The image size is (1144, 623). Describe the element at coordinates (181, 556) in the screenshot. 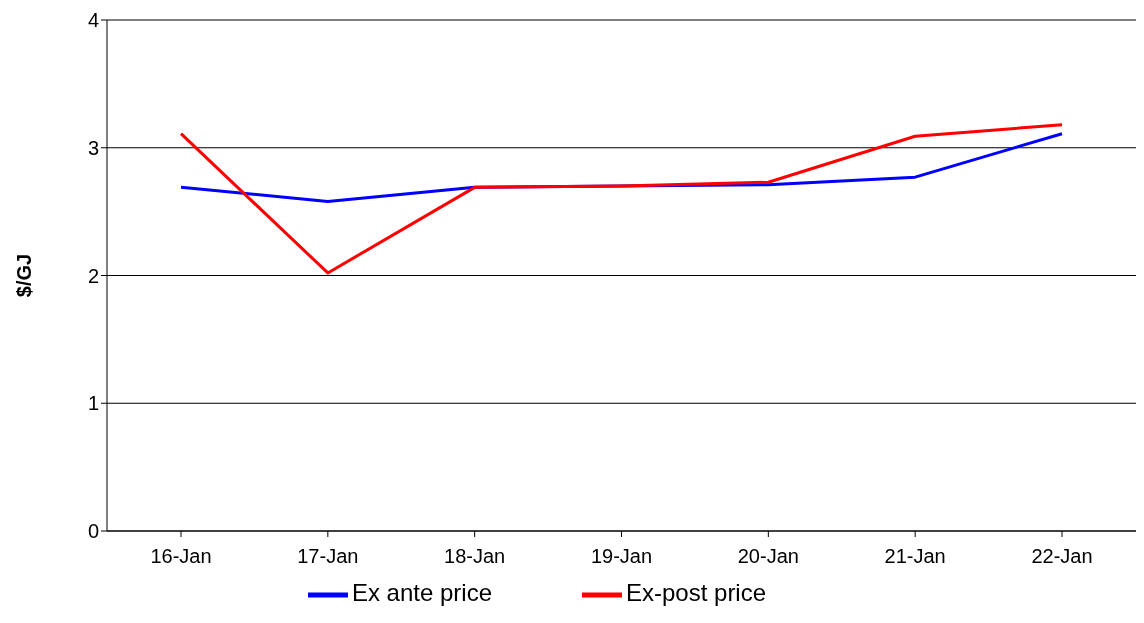

I see `x-tick-label: 16-Jan` at that location.